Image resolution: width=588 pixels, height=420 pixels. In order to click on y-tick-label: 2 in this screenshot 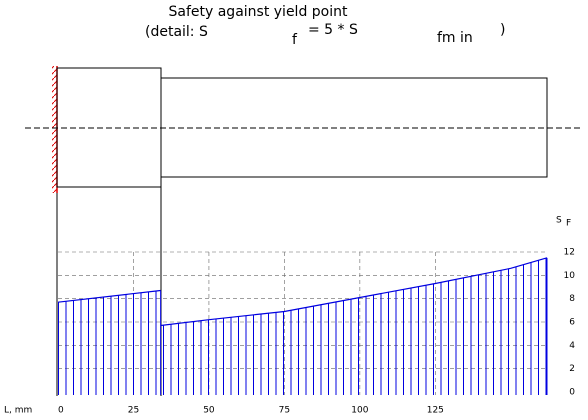, I will do `click(572, 369)`.